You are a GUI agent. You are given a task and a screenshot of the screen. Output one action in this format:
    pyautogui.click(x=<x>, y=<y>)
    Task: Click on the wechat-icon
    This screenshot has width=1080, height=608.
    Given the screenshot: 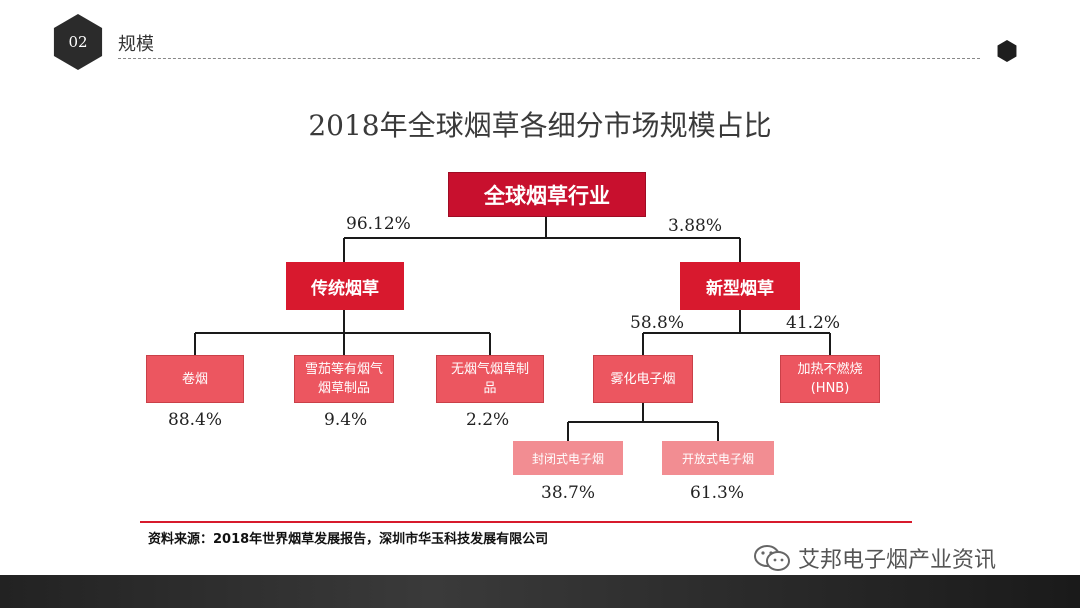 What is the action you would take?
    pyautogui.click(x=772, y=558)
    